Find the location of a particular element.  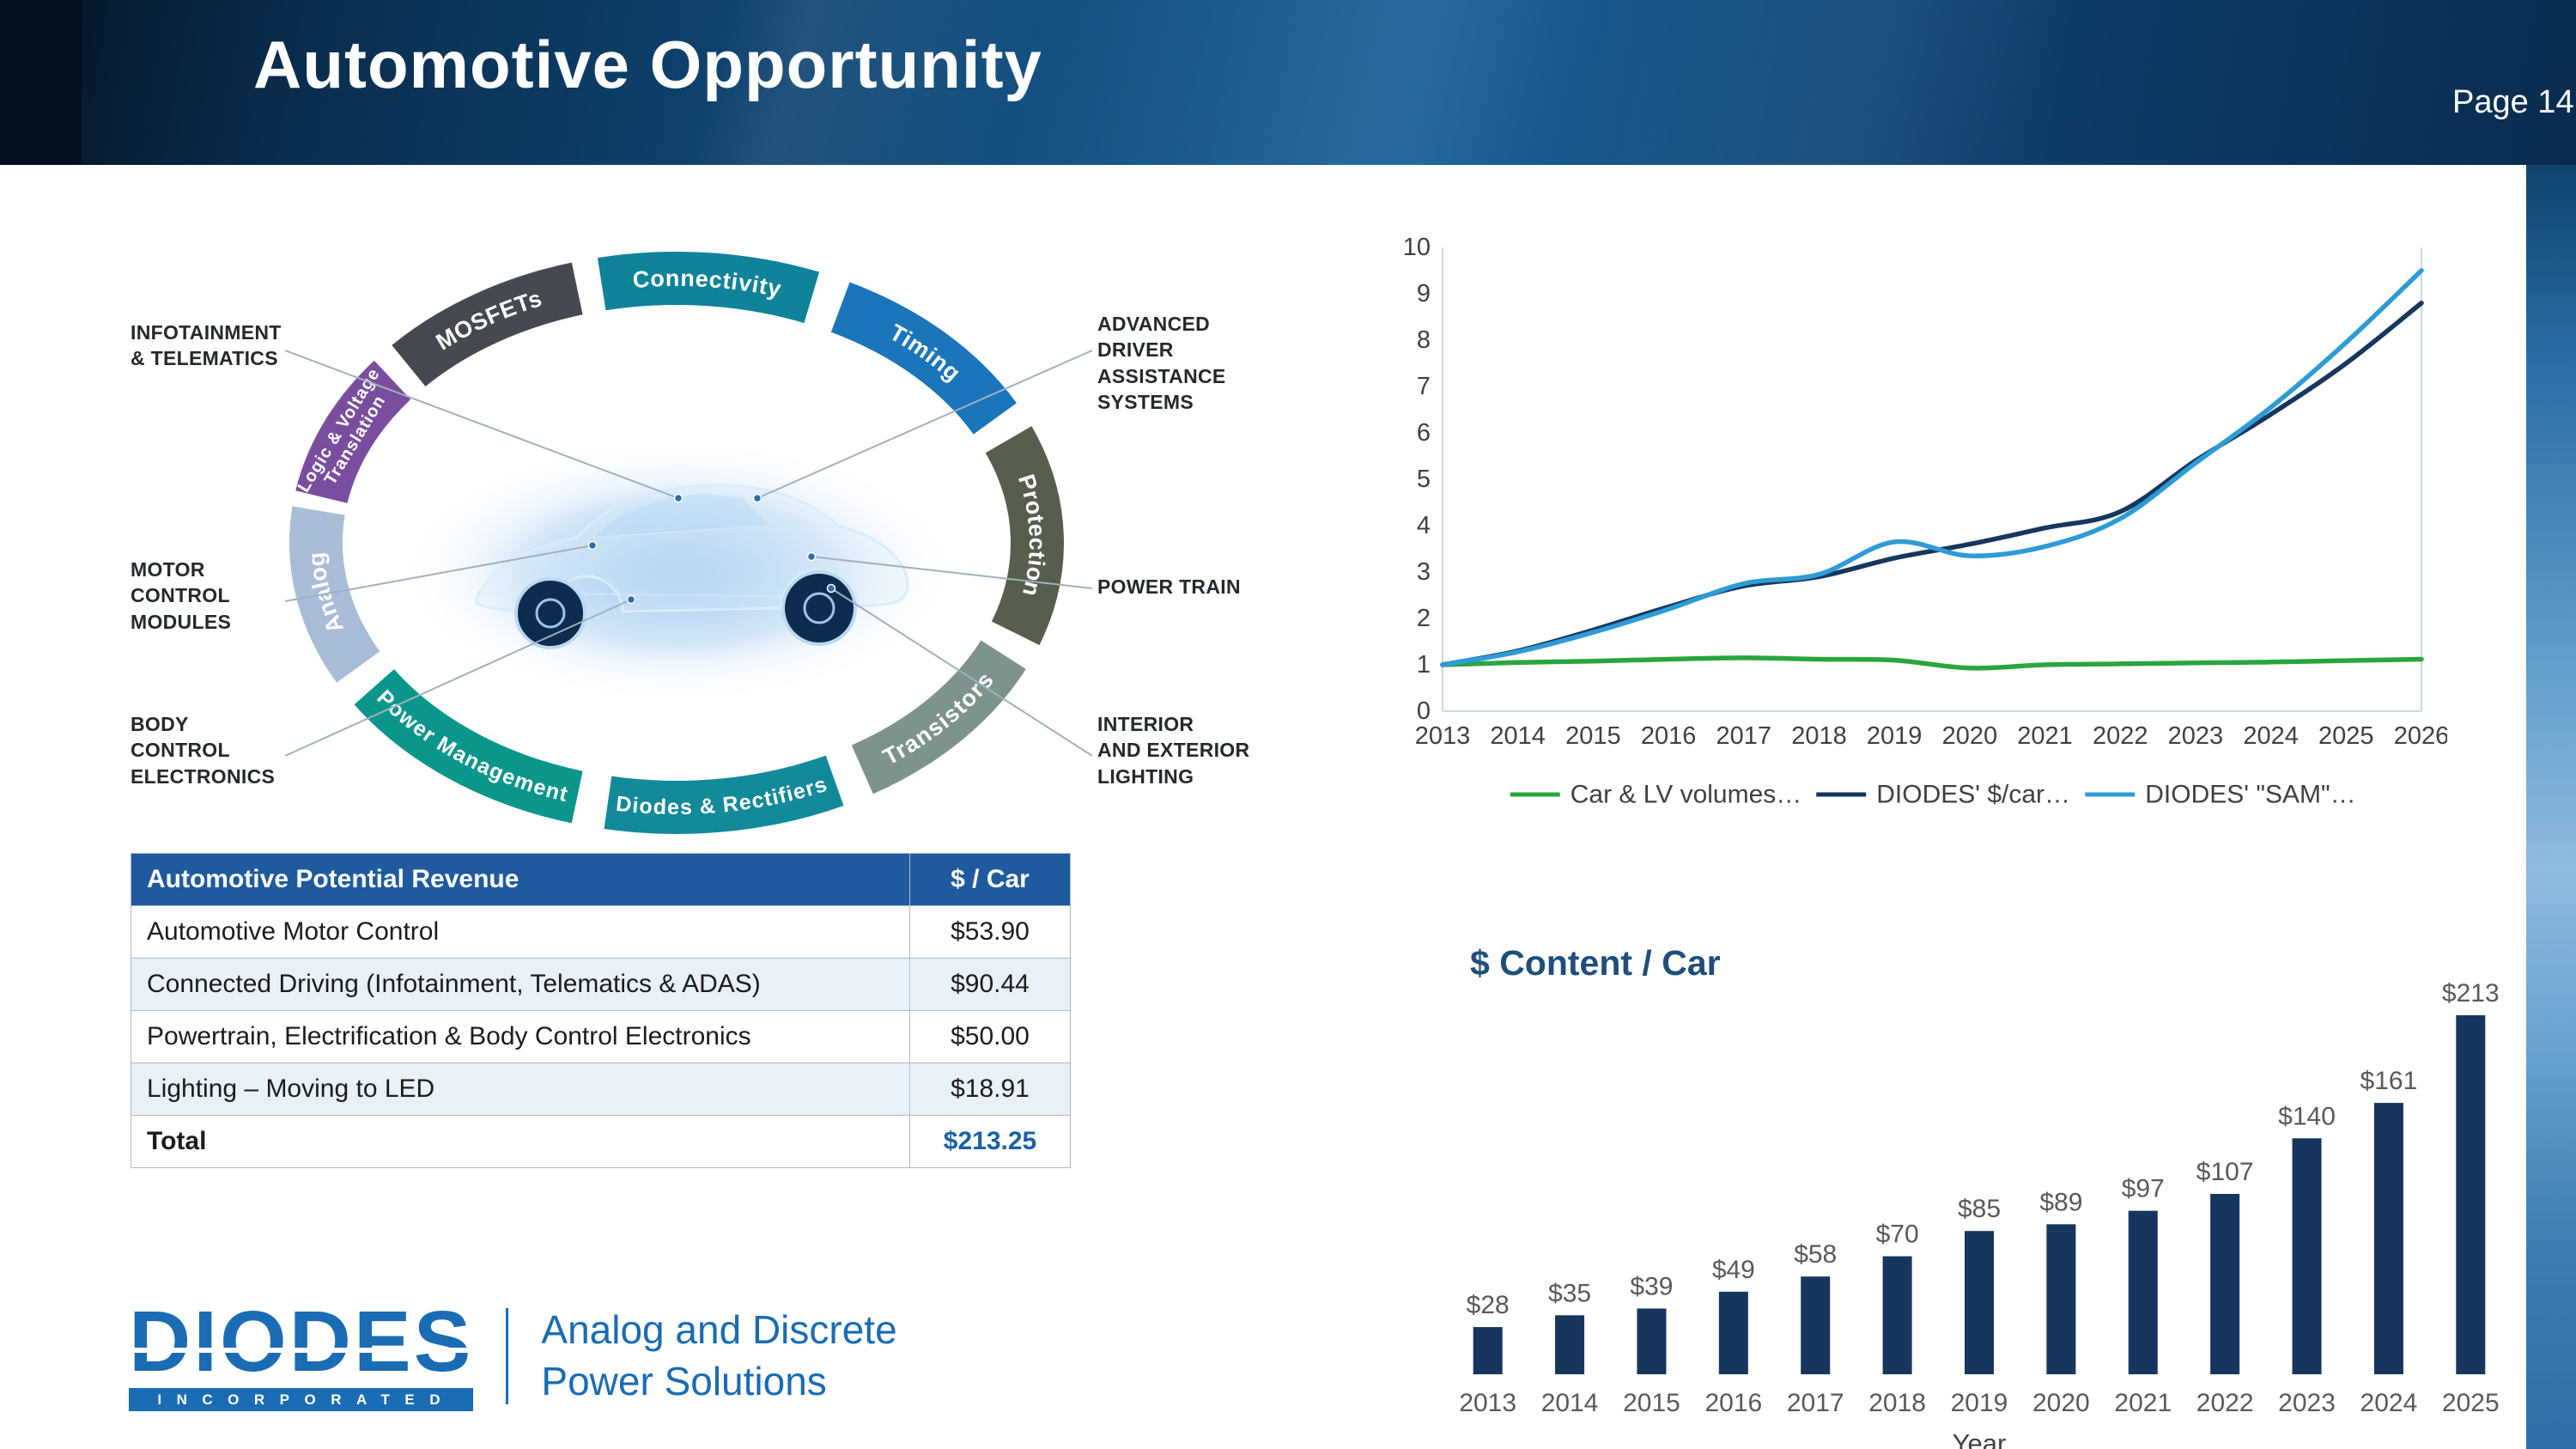

tagline-line-2: Power Solutions is located at coordinates (684, 1381).